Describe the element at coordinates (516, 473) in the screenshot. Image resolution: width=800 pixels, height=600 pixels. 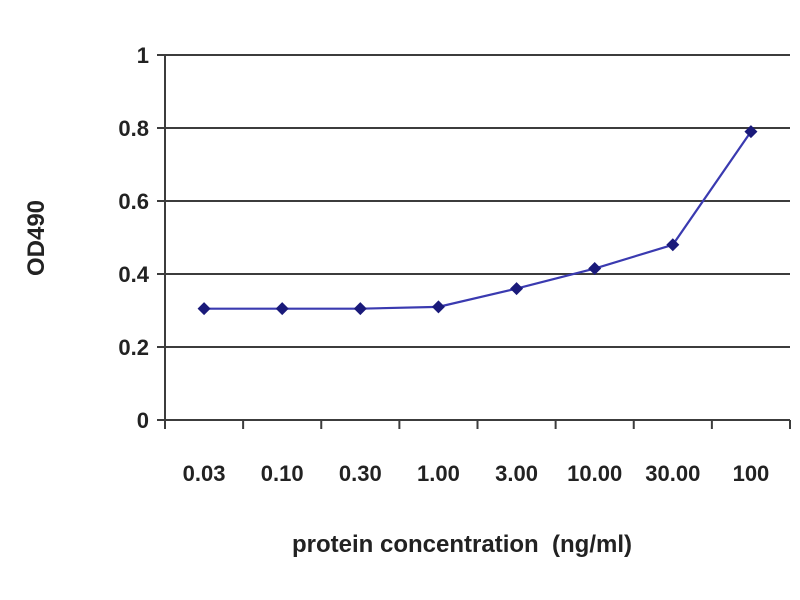
I see `x-tick-label: 3.00` at that location.